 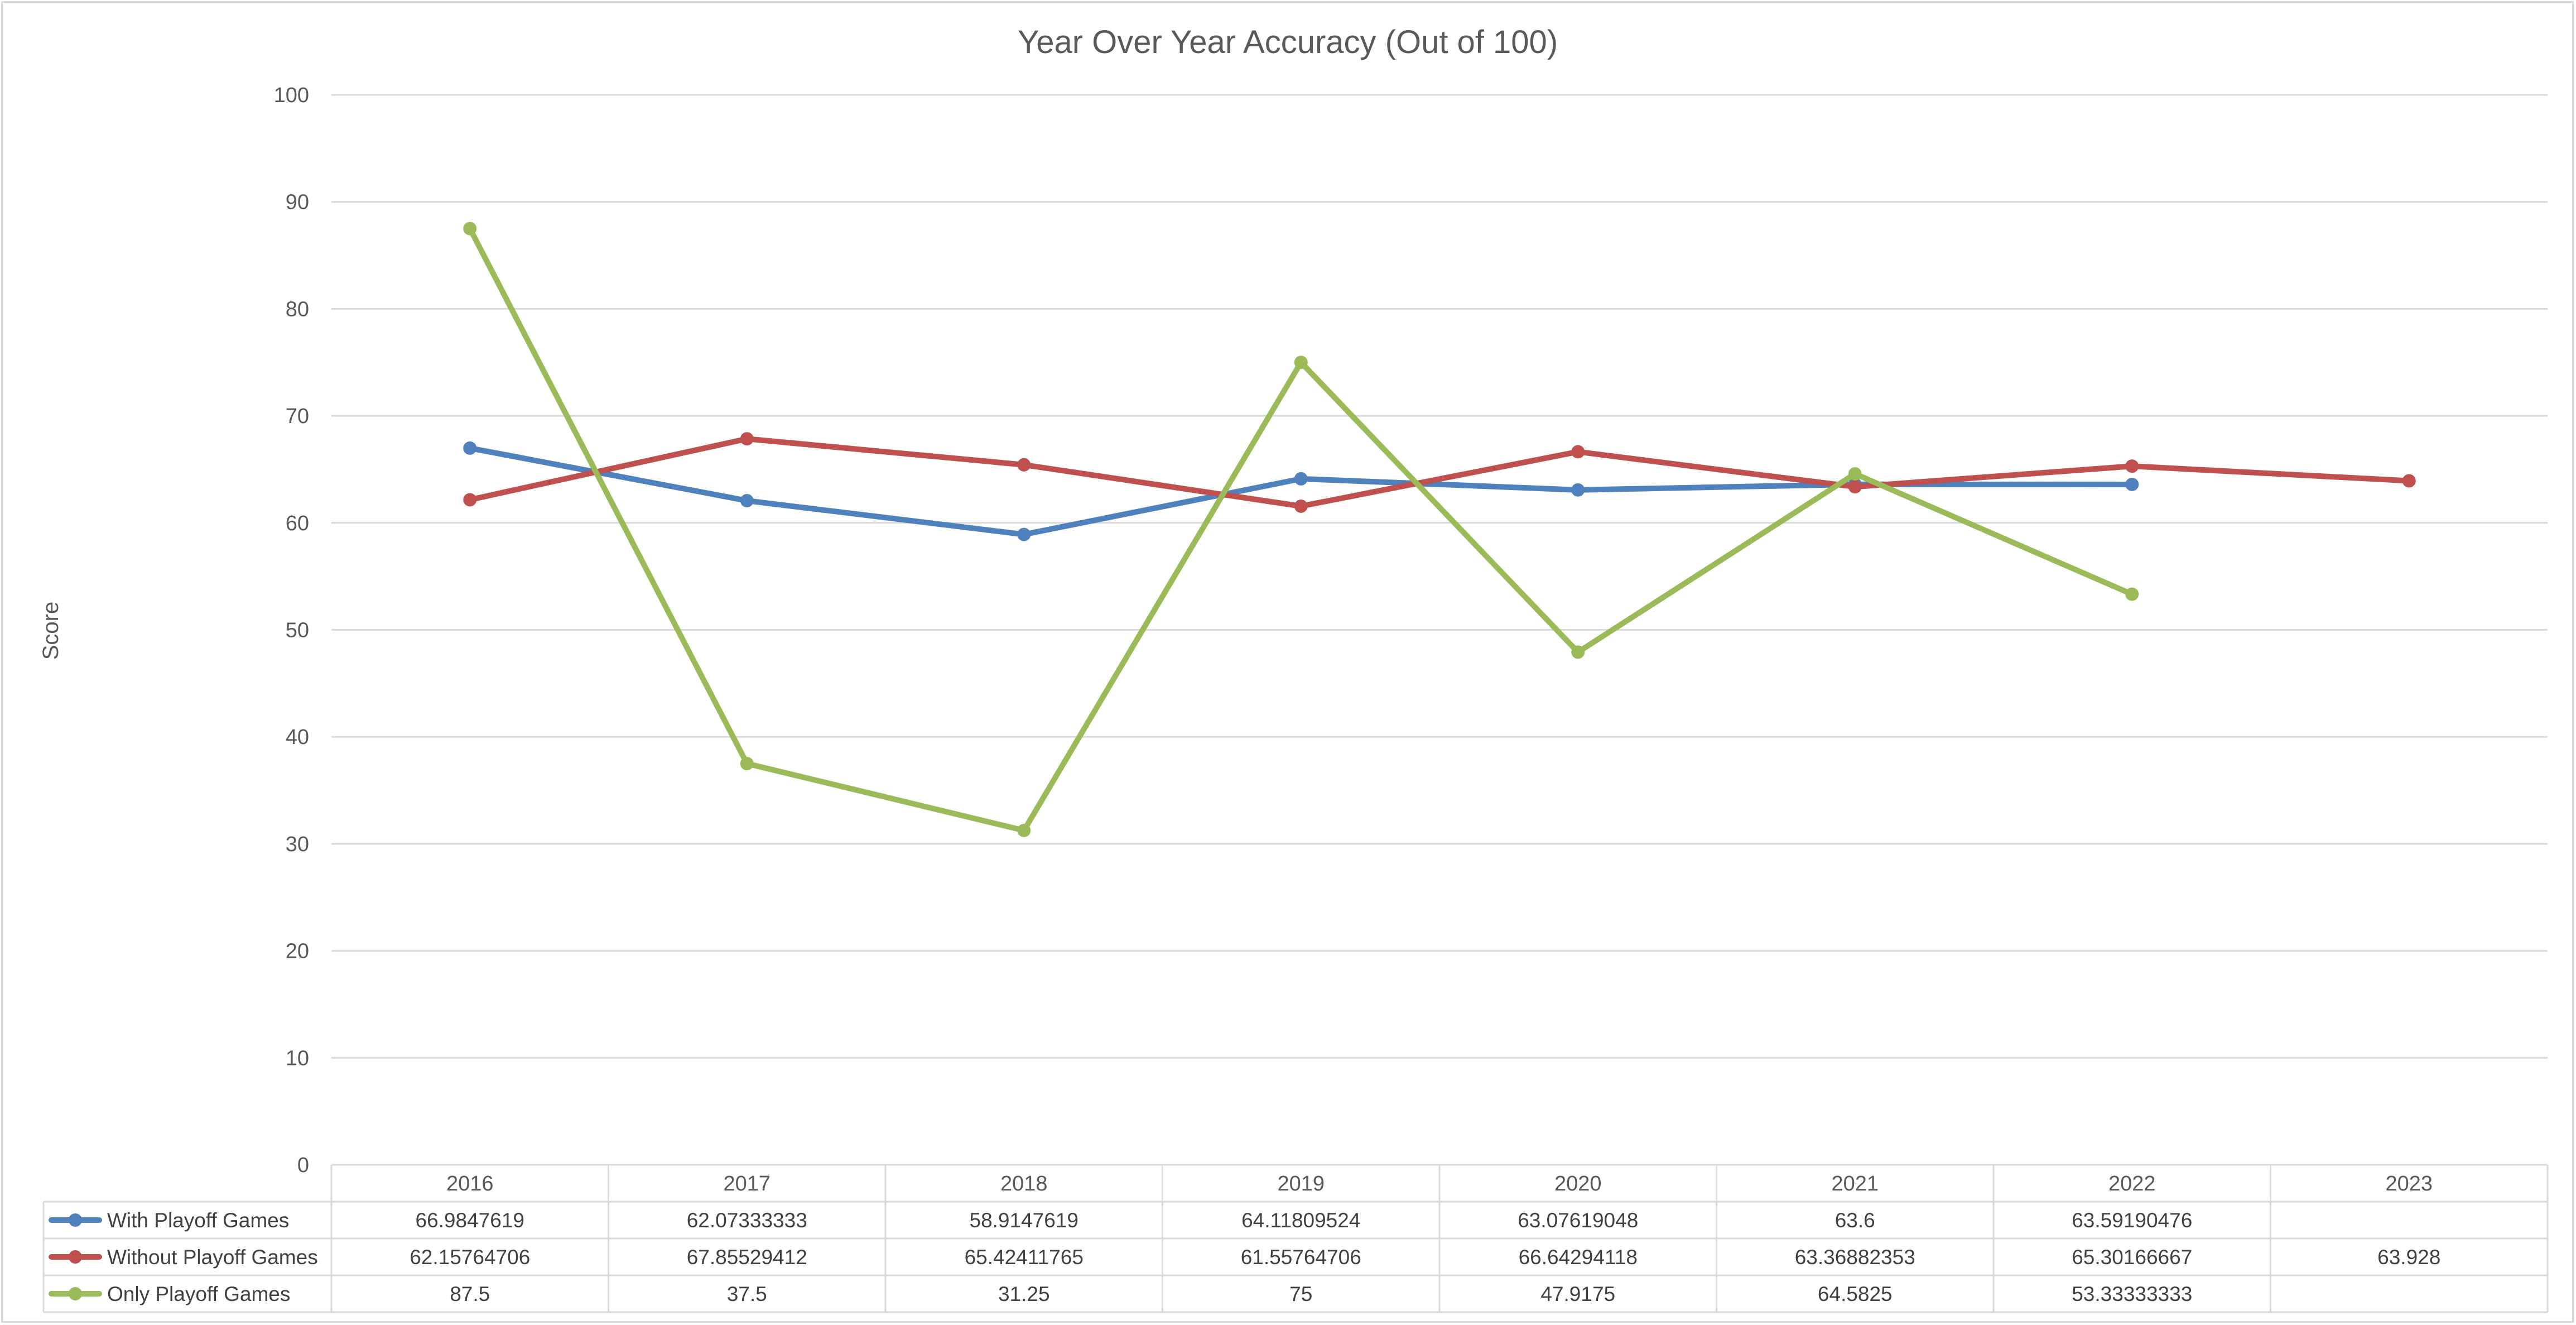 I want to click on chart-title: Year Over Year Accuracy (Out of 100), so click(x=1288, y=42).